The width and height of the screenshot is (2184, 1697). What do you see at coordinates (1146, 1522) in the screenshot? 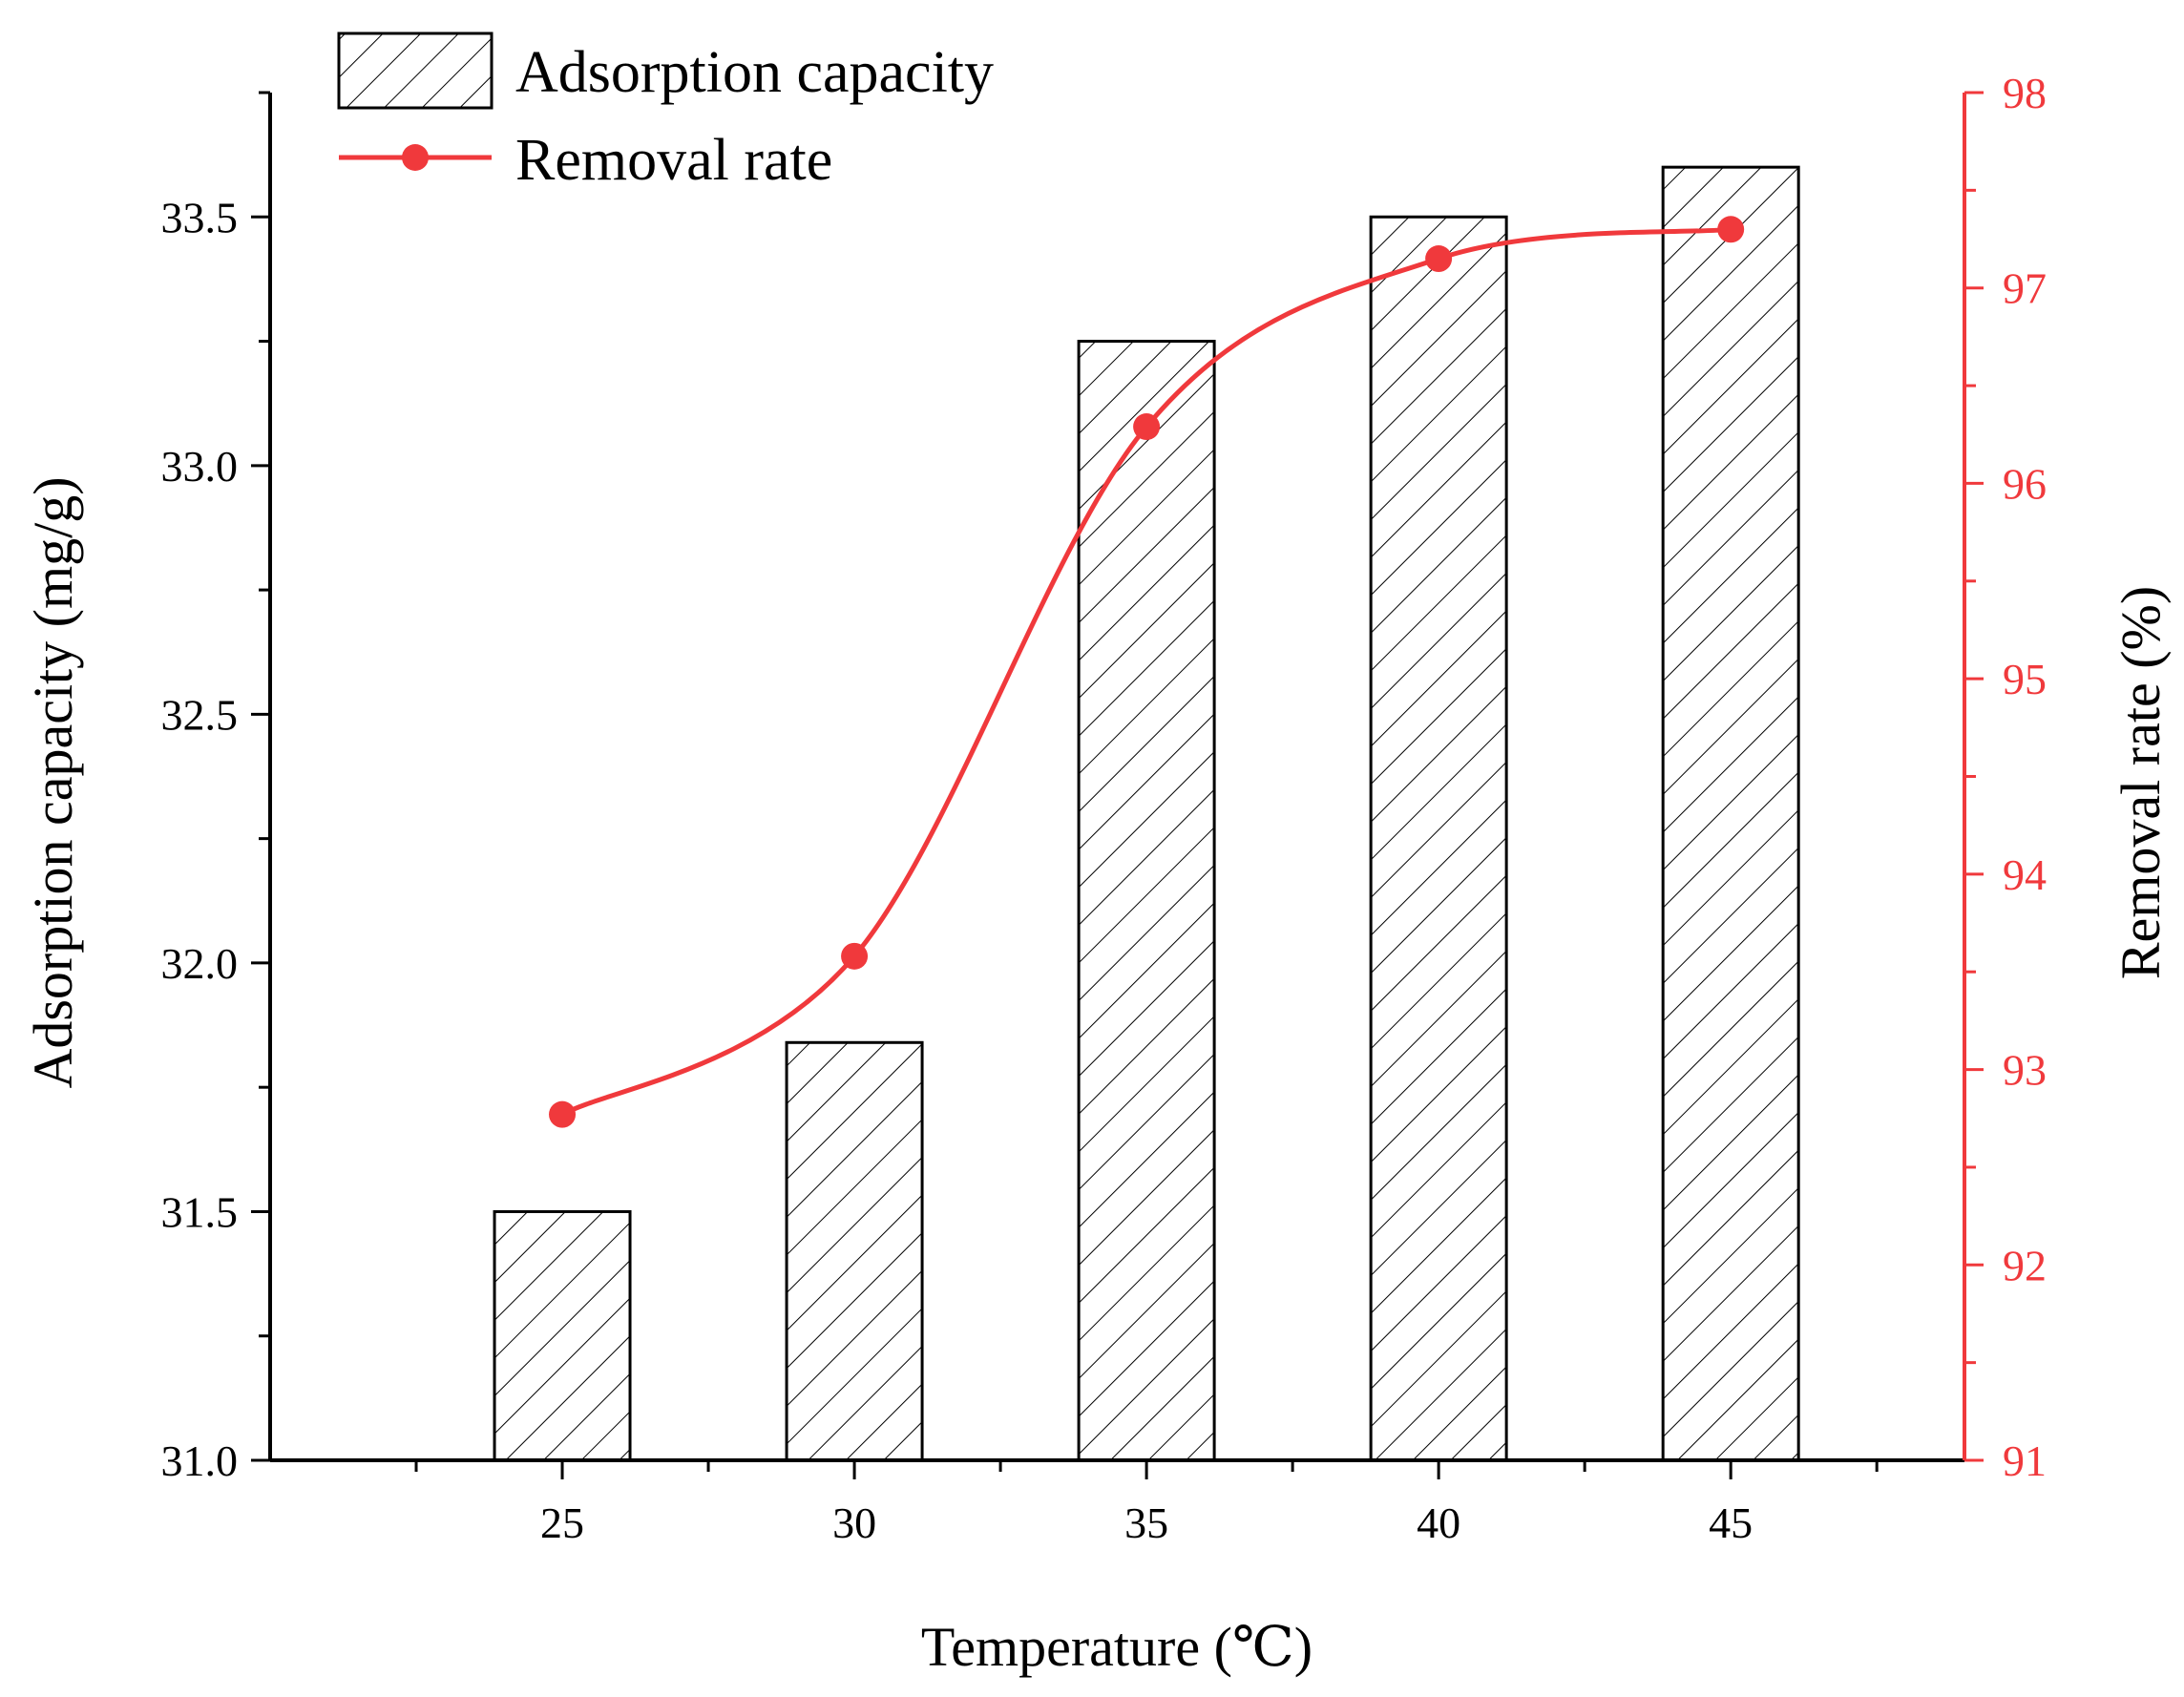
I see `x-axis-tick-label: 35` at bounding box center [1146, 1522].